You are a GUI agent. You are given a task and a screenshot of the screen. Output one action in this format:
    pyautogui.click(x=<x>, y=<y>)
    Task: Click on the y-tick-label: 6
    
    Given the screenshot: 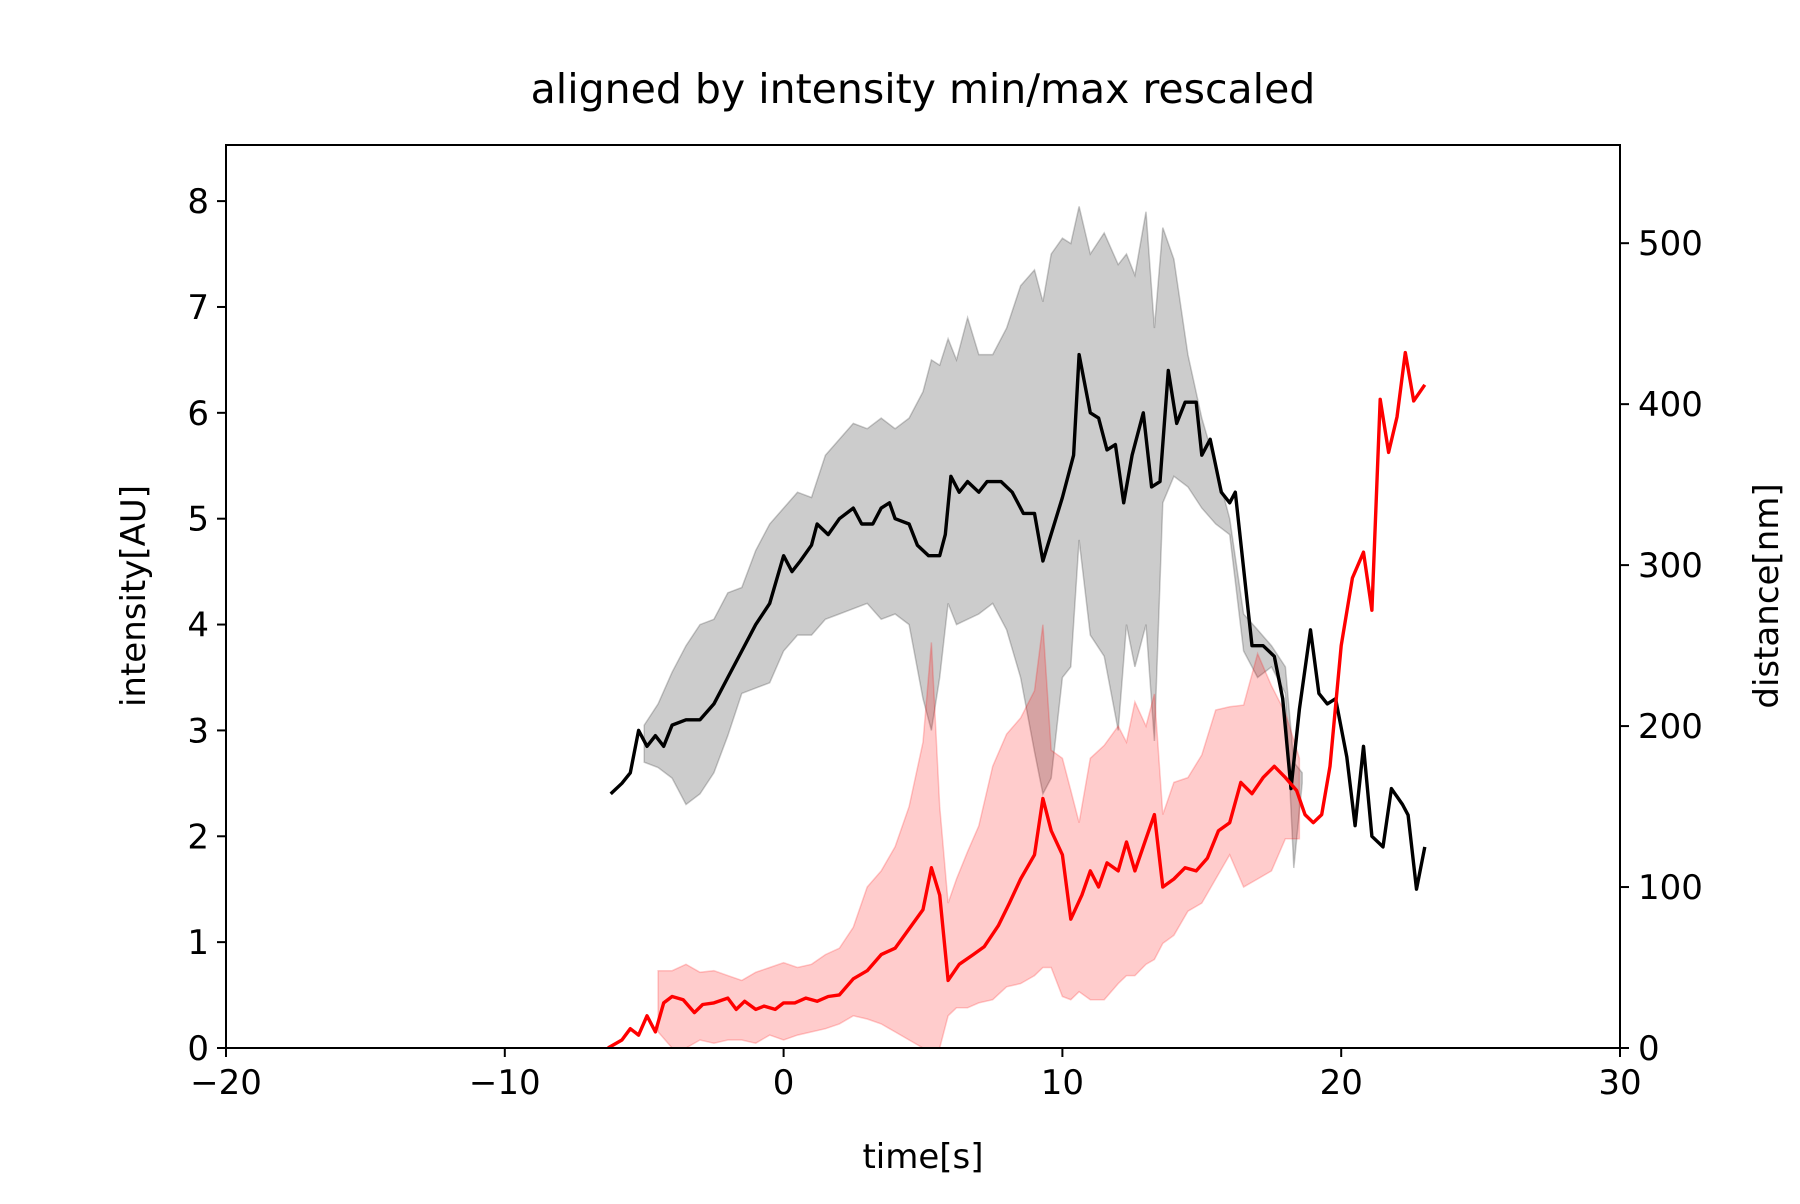 What is the action you would take?
    pyautogui.click(x=198, y=414)
    